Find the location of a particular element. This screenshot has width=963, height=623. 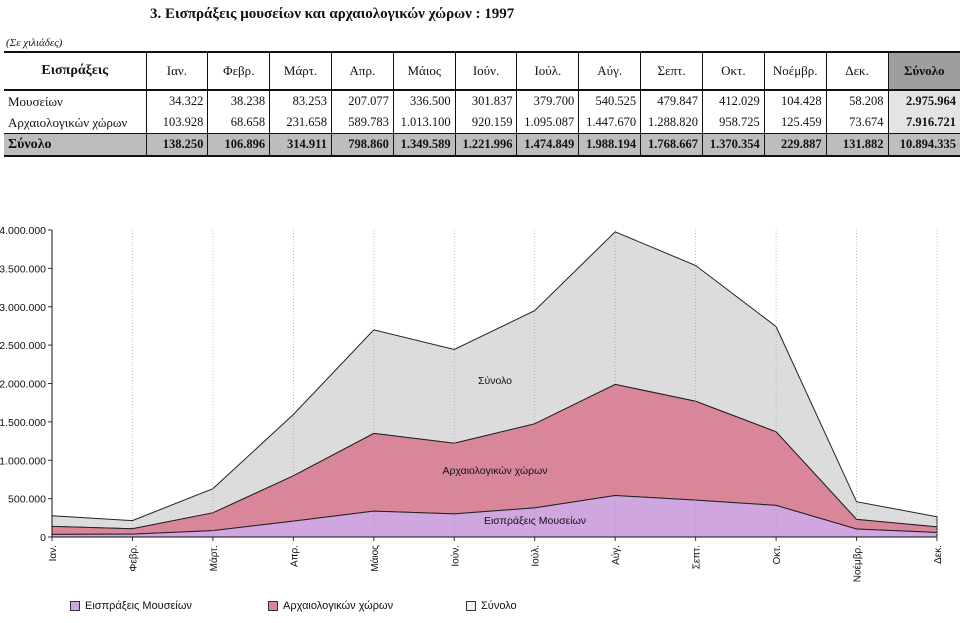

y-tick-label: 500.000 is located at coordinates (27, 500).